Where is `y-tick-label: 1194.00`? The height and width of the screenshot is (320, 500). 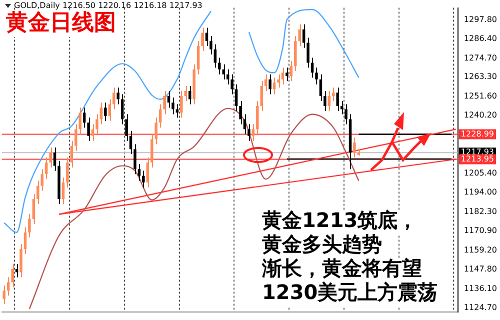 y-tick-label: 1194.00 is located at coordinates (481, 192).